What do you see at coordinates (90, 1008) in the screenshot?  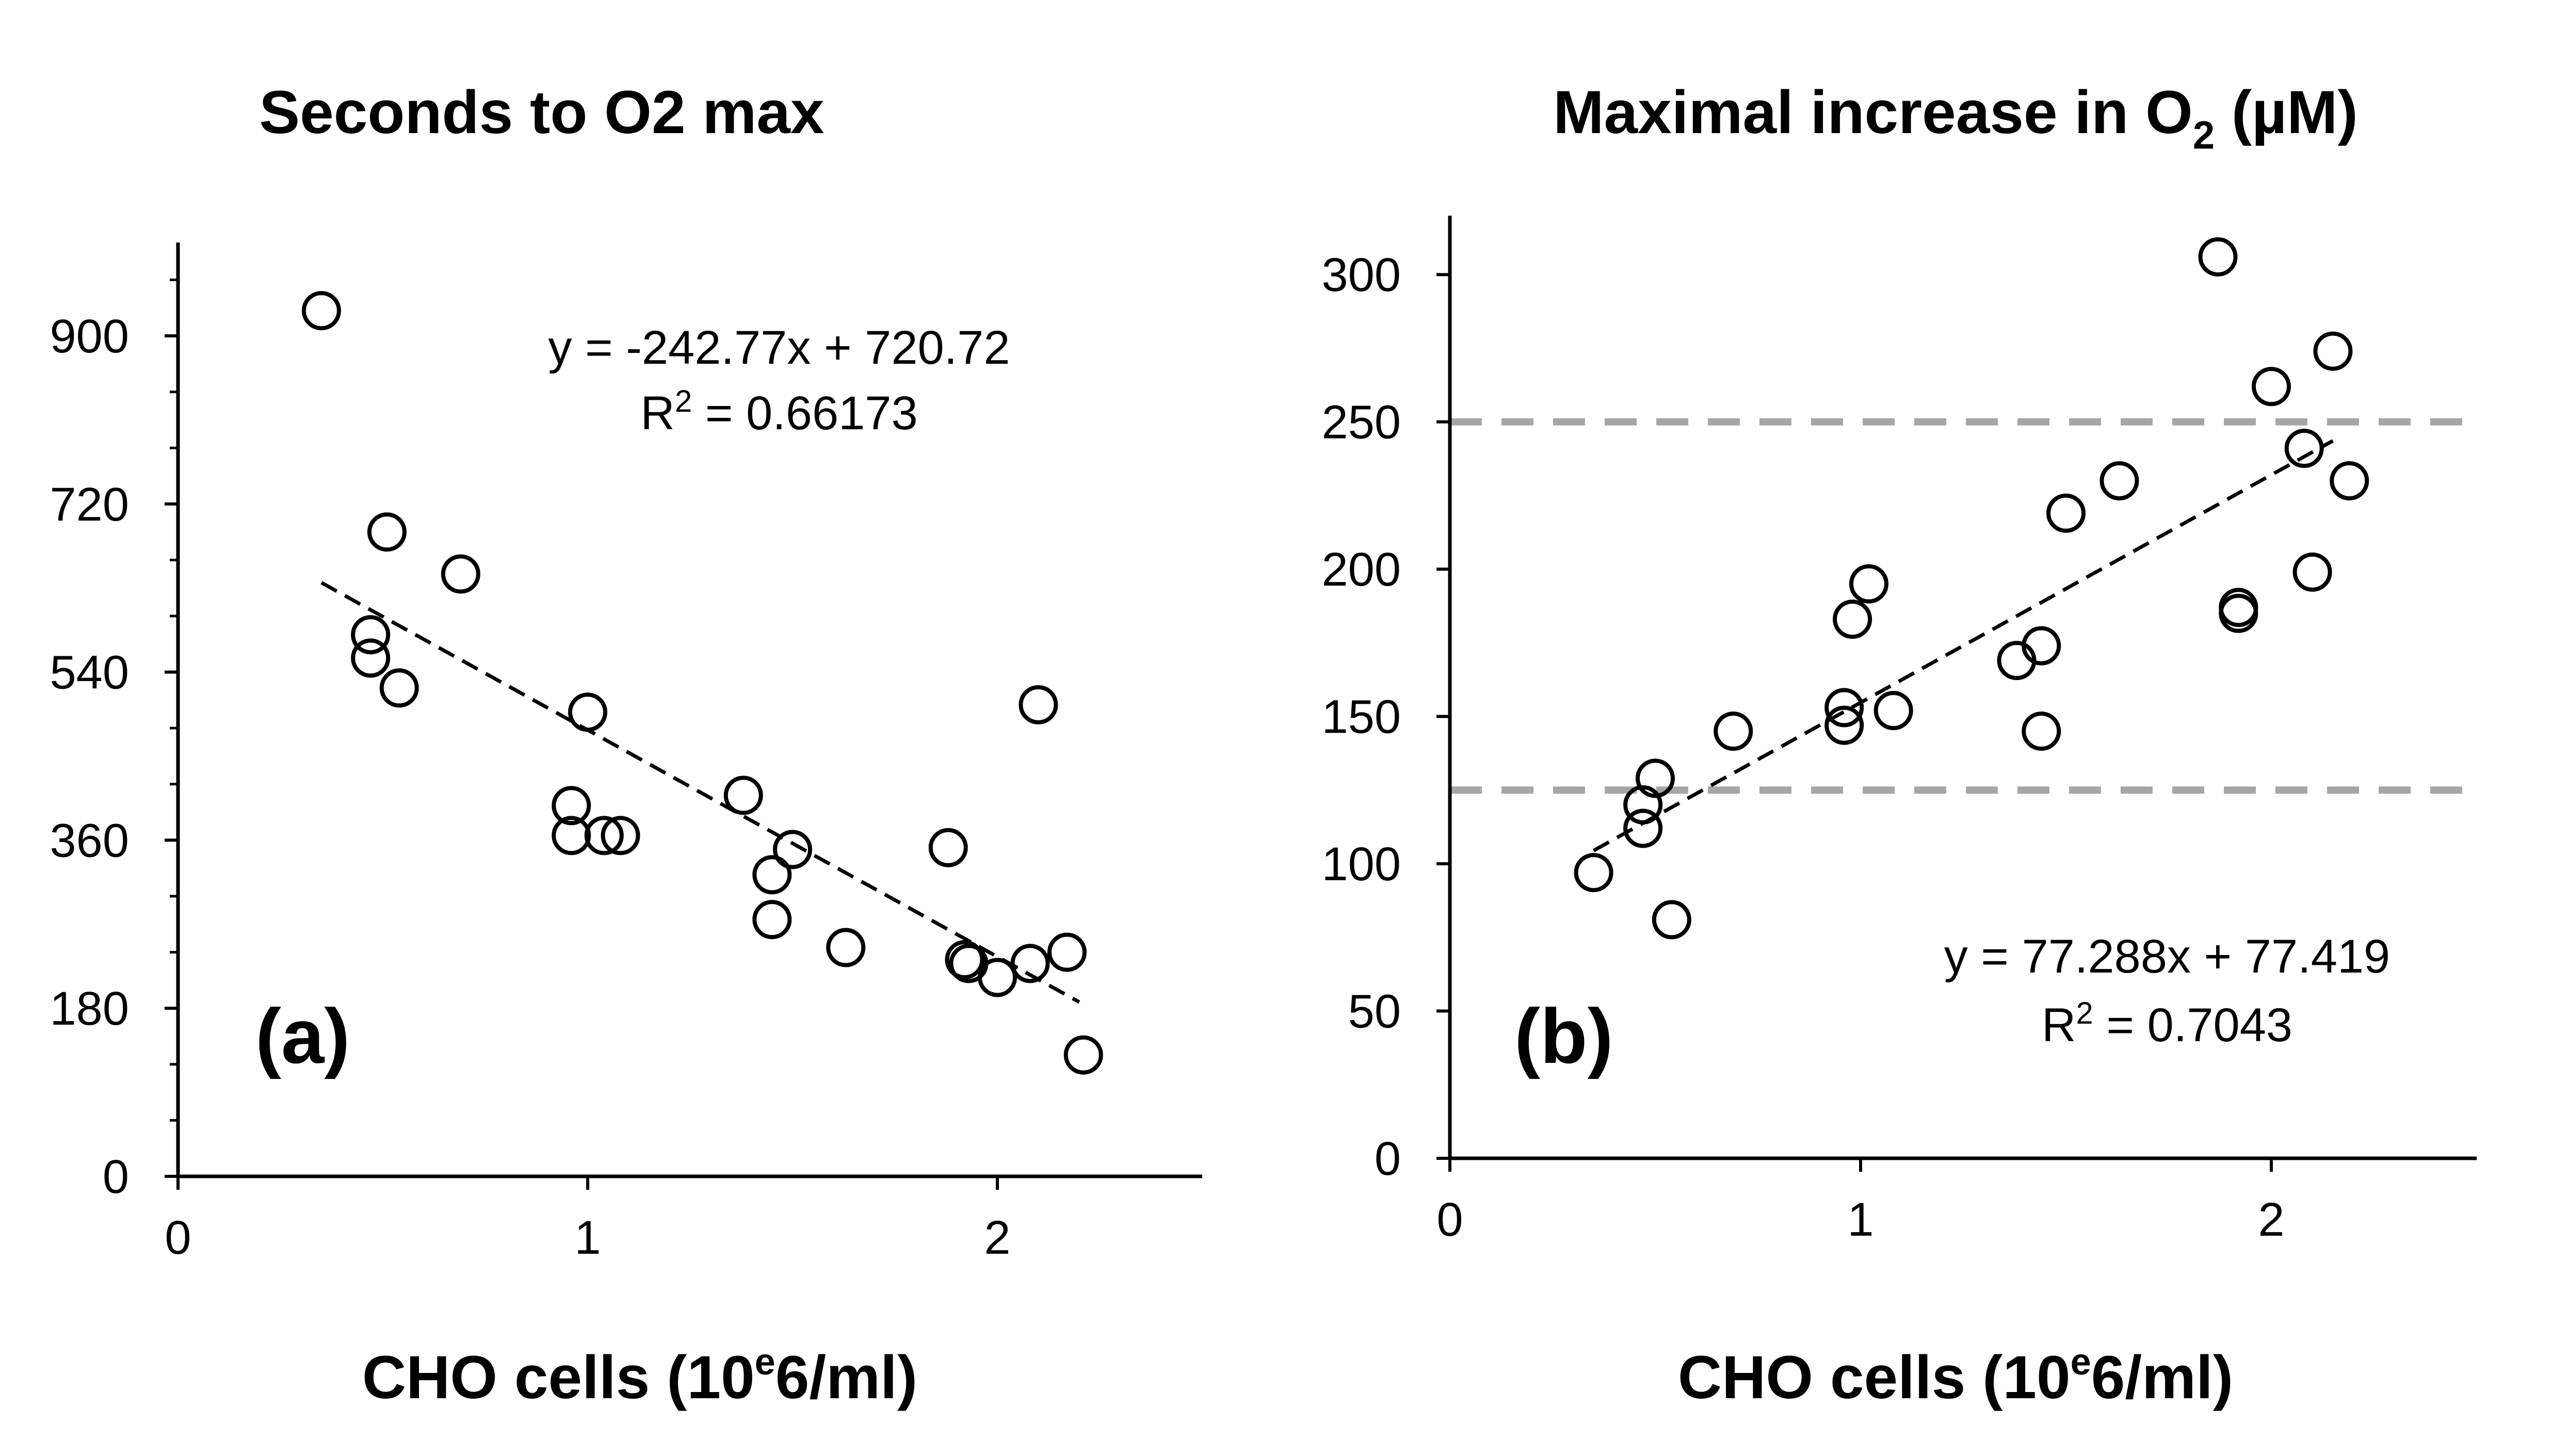 I see `chart-a-y-tick-label-180: 180` at bounding box center [90, 1008].